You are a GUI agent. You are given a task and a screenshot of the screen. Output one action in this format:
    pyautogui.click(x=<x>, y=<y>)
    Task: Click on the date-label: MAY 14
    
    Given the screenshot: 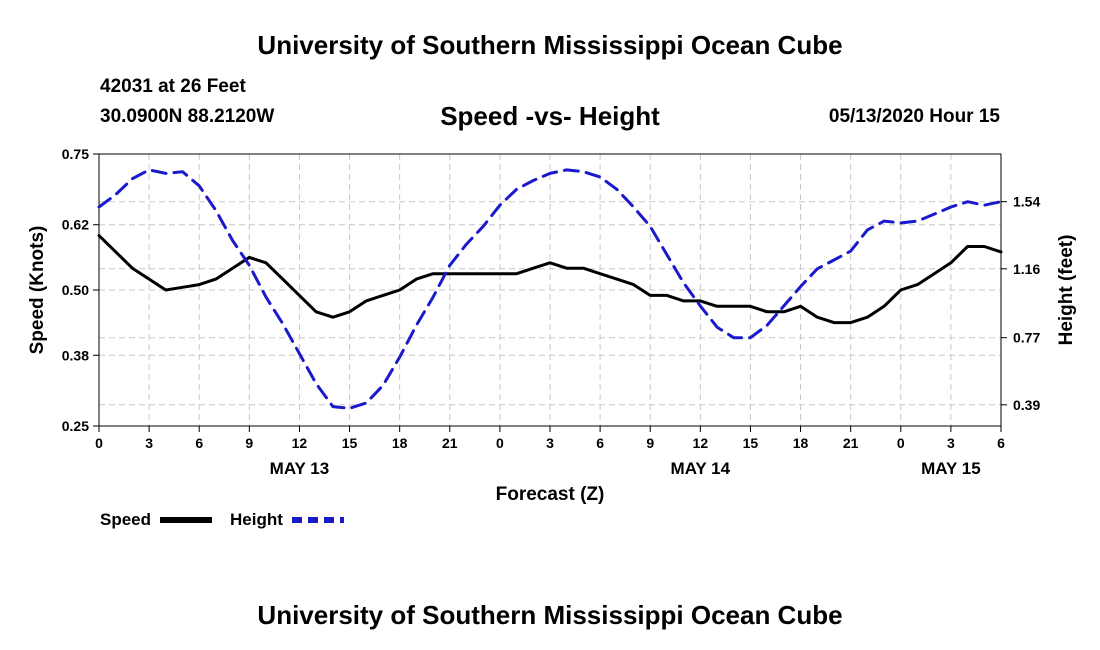 What is the action you would take?
    pyautogui.click(x=701, y=468)
    